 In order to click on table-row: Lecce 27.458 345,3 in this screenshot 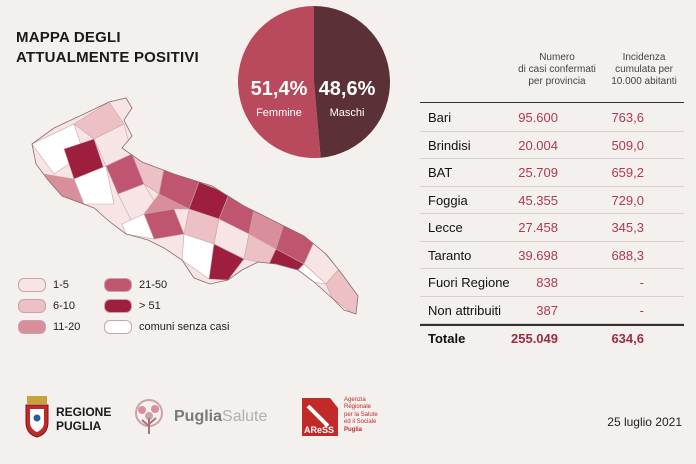, I will do `click(552, 228)`.